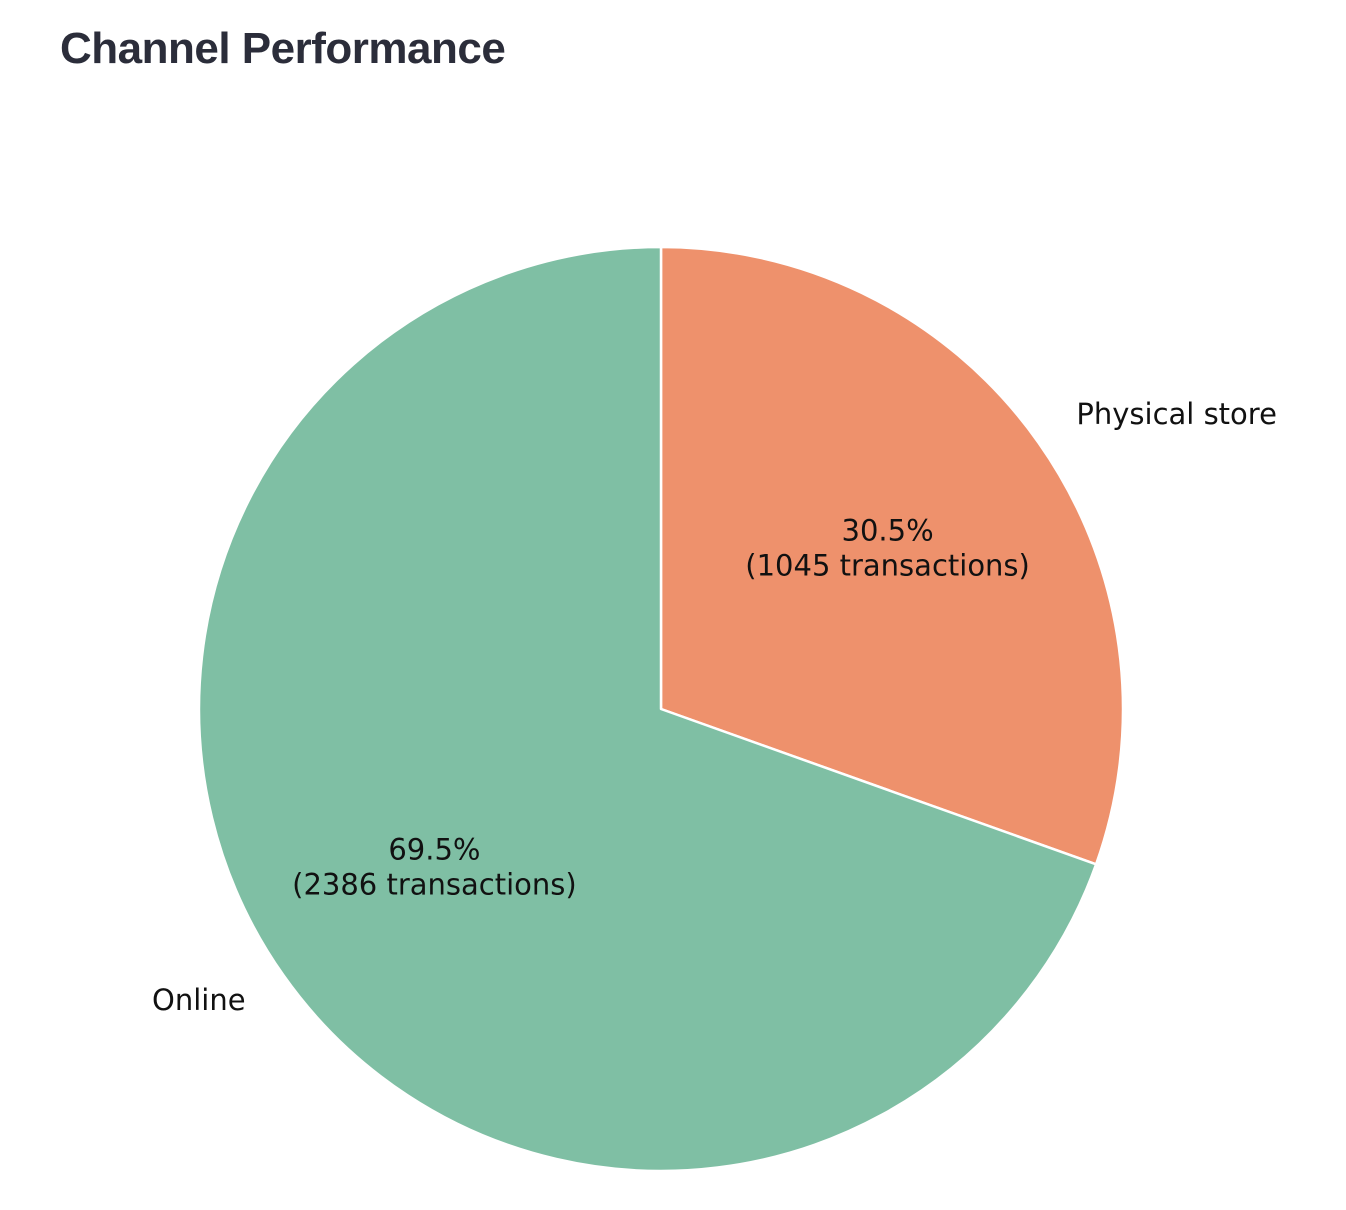  What do you see at coordinates (434, 885) in the screenshot?
I see `slice-count-online: (2386 transactions)` at bounding box center [434, 885].